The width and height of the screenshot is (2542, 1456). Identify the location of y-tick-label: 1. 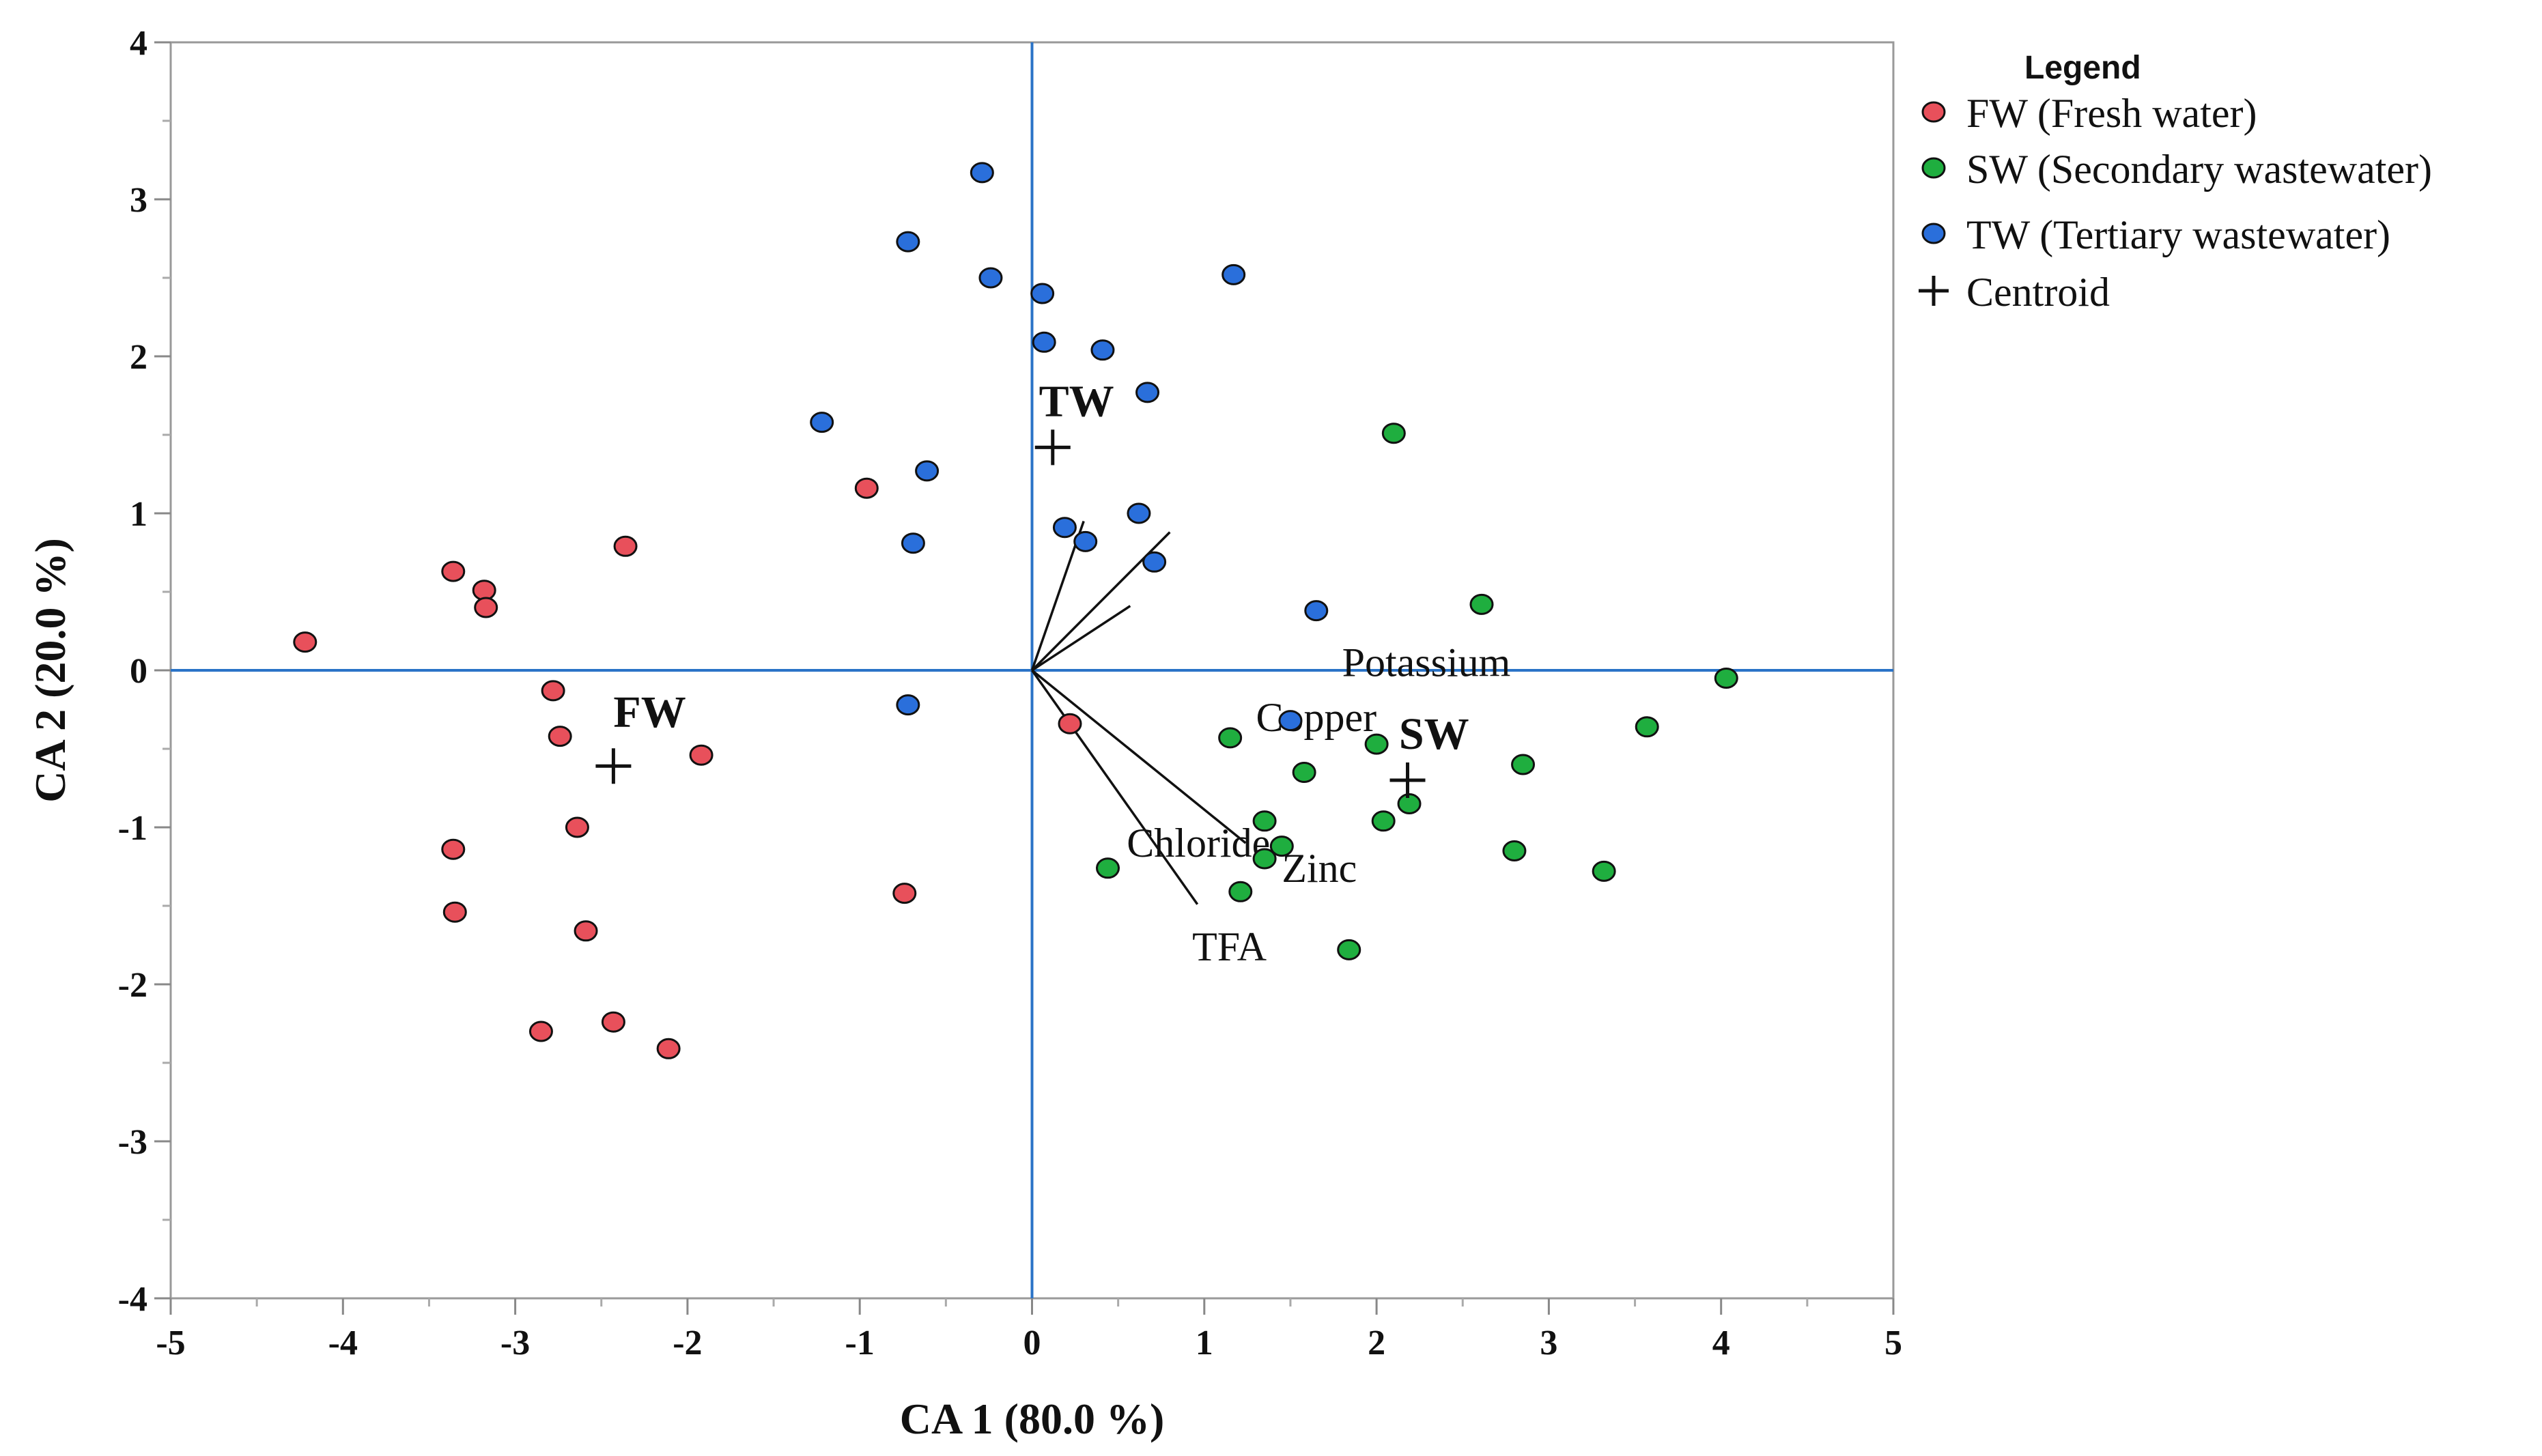
(138, 514).